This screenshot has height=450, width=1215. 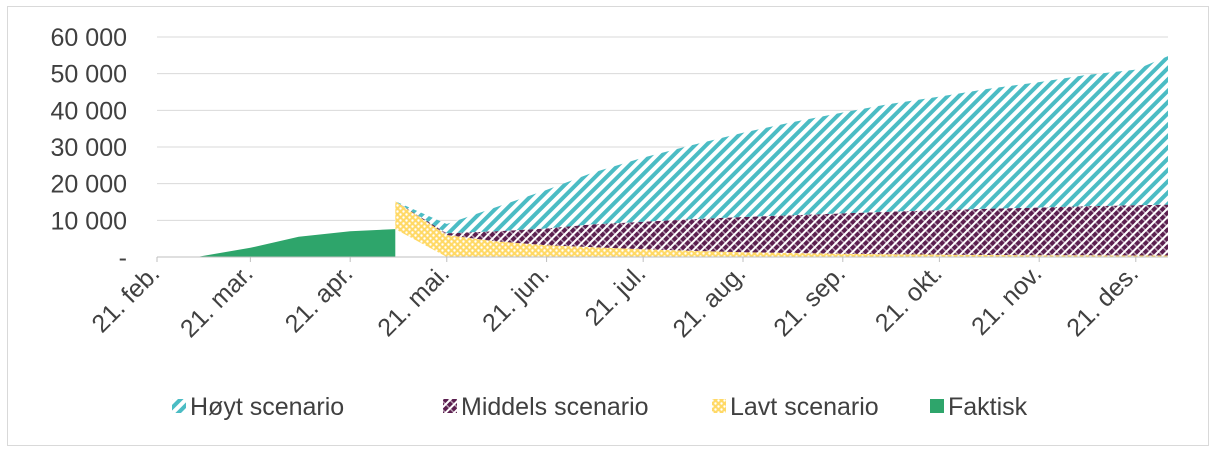 I want to click on legend-label-middels-scenario: Middels scenario, so click(x=555, y=407).